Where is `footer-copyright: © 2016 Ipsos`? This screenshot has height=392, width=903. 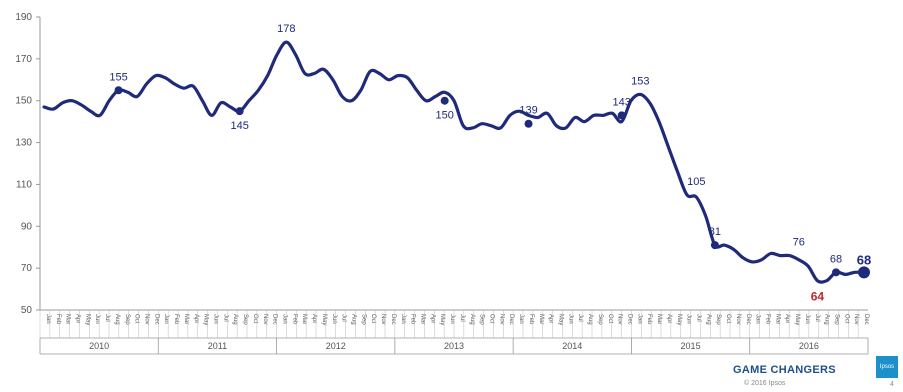
footer-copyright: © 2016 Ipsos is located at coordinates (765, 383).